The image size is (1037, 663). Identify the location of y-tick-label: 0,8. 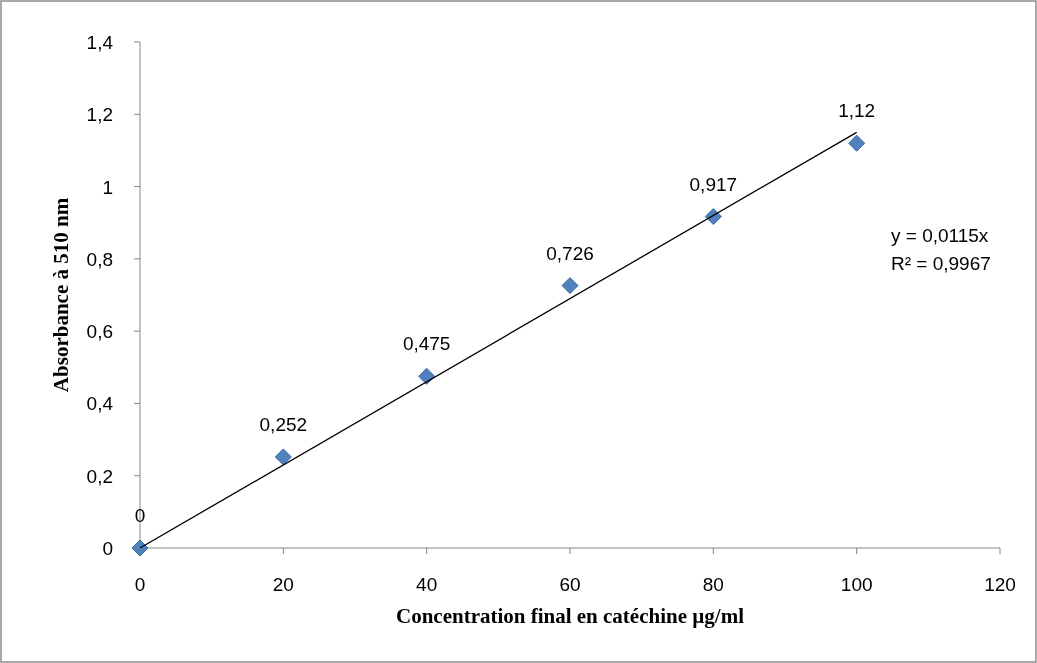
(99, 259).